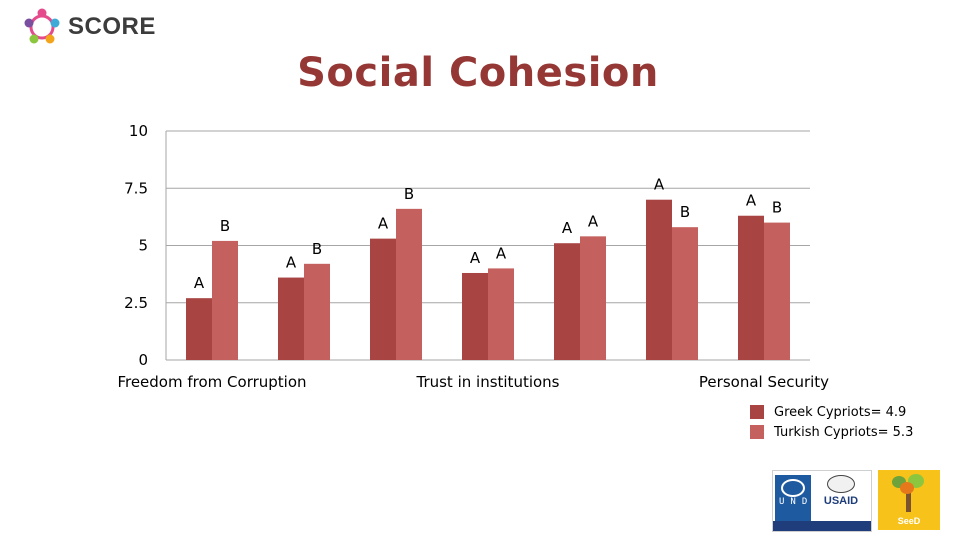 This screenshot has width=956, height=541. Describe the element at coordinates (42, 26) in the screenshot. I see `score-people-circle-icon` at that location.